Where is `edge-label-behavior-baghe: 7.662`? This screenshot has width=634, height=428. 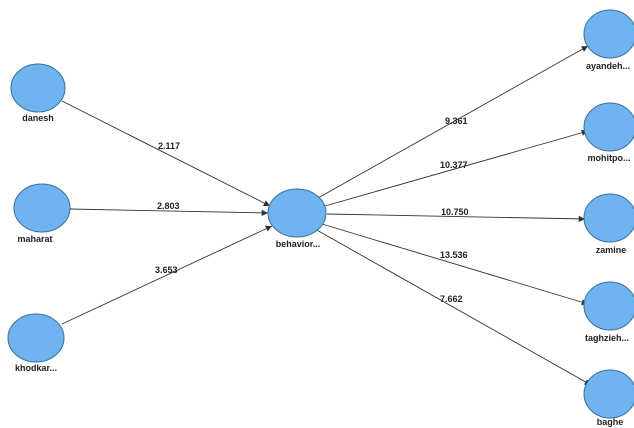 edge-label-behavior-baghe: 7.662 is located at coordinates (451, 299).